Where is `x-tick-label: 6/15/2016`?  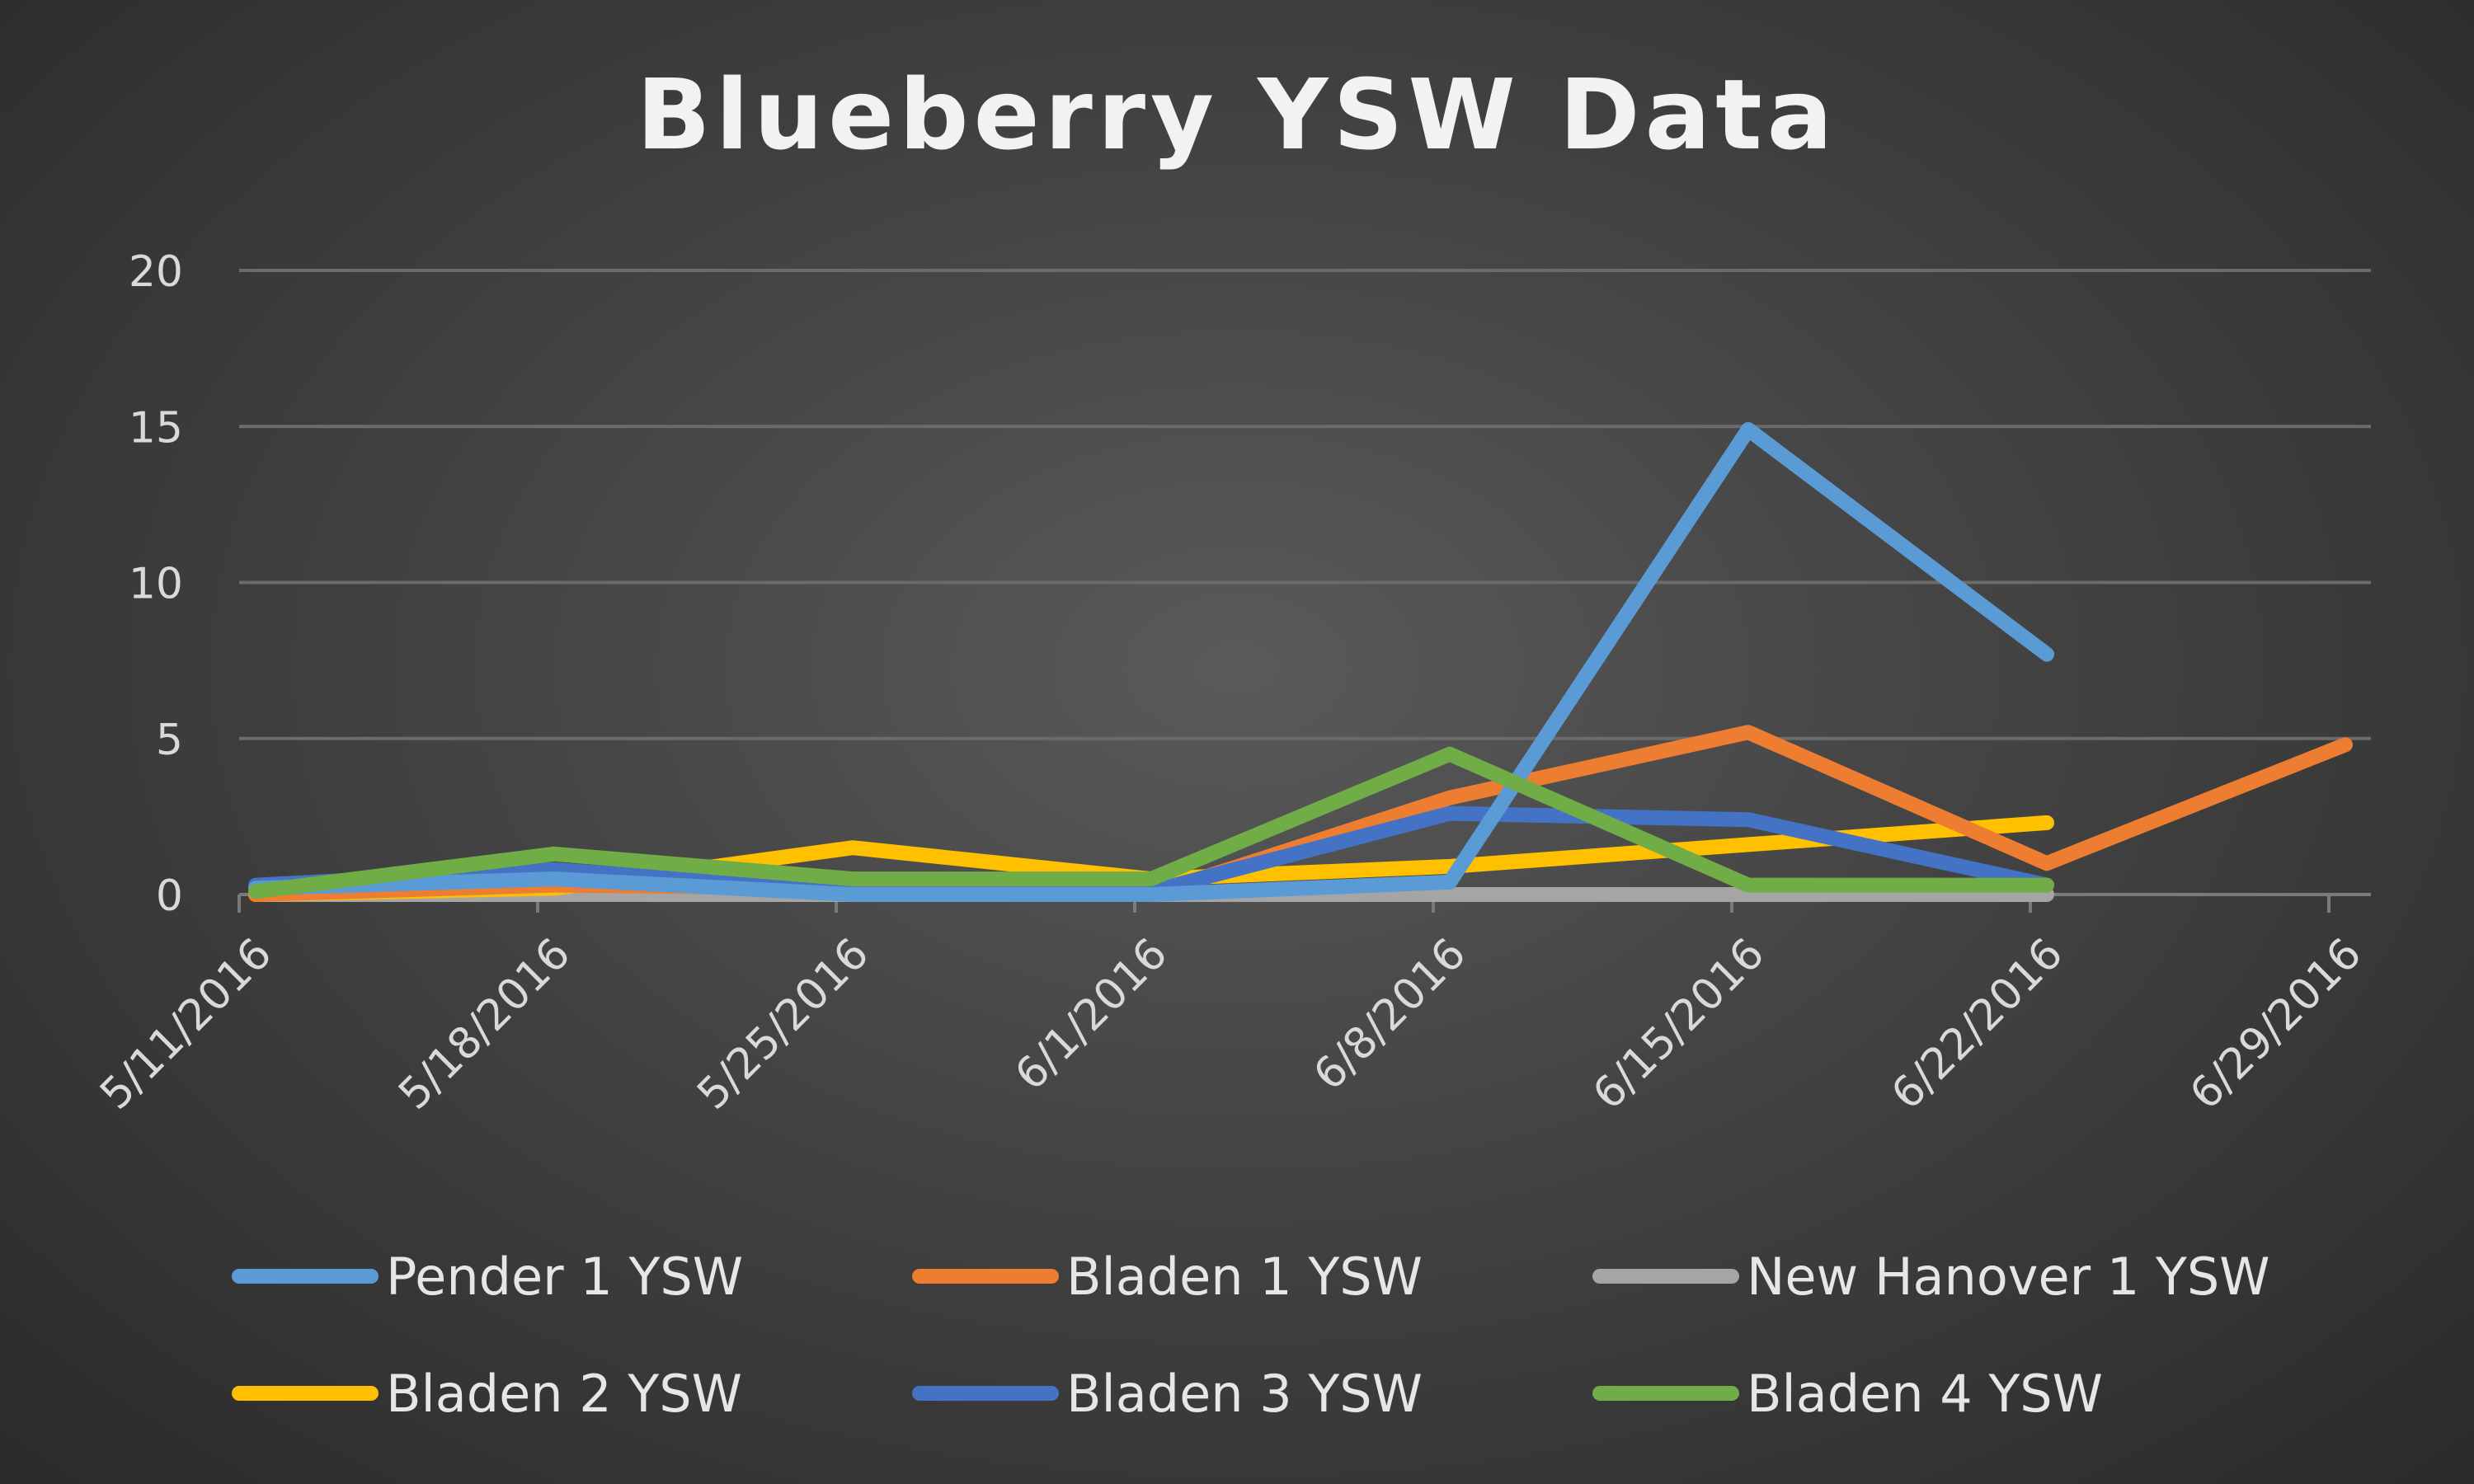 x-tick-label: 6/15/2016 is located at coordinates (1678, 1024).